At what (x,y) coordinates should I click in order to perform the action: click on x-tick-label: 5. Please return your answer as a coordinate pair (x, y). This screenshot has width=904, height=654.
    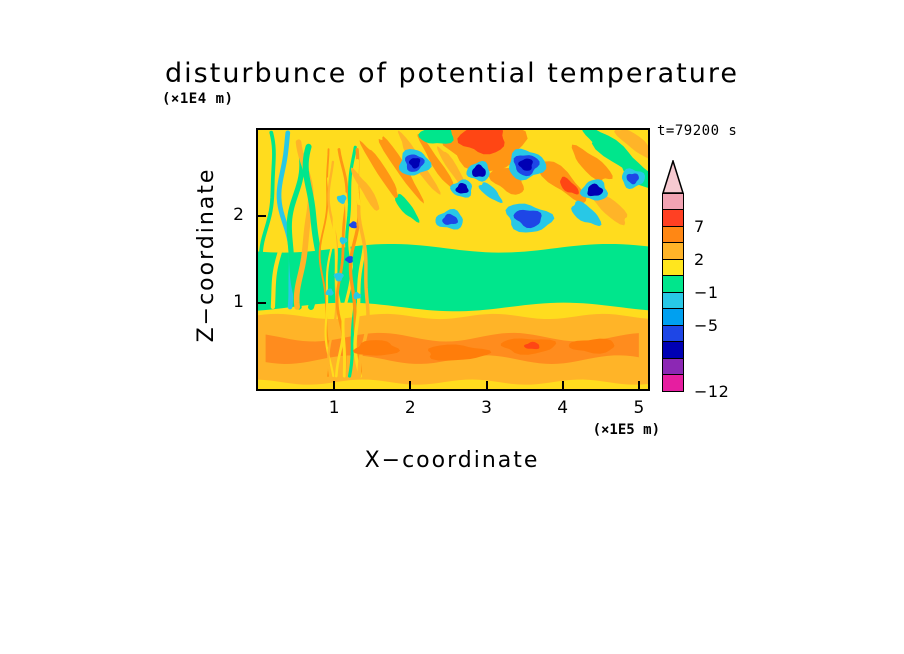
    Looking at the image, I should click on (639, 408).